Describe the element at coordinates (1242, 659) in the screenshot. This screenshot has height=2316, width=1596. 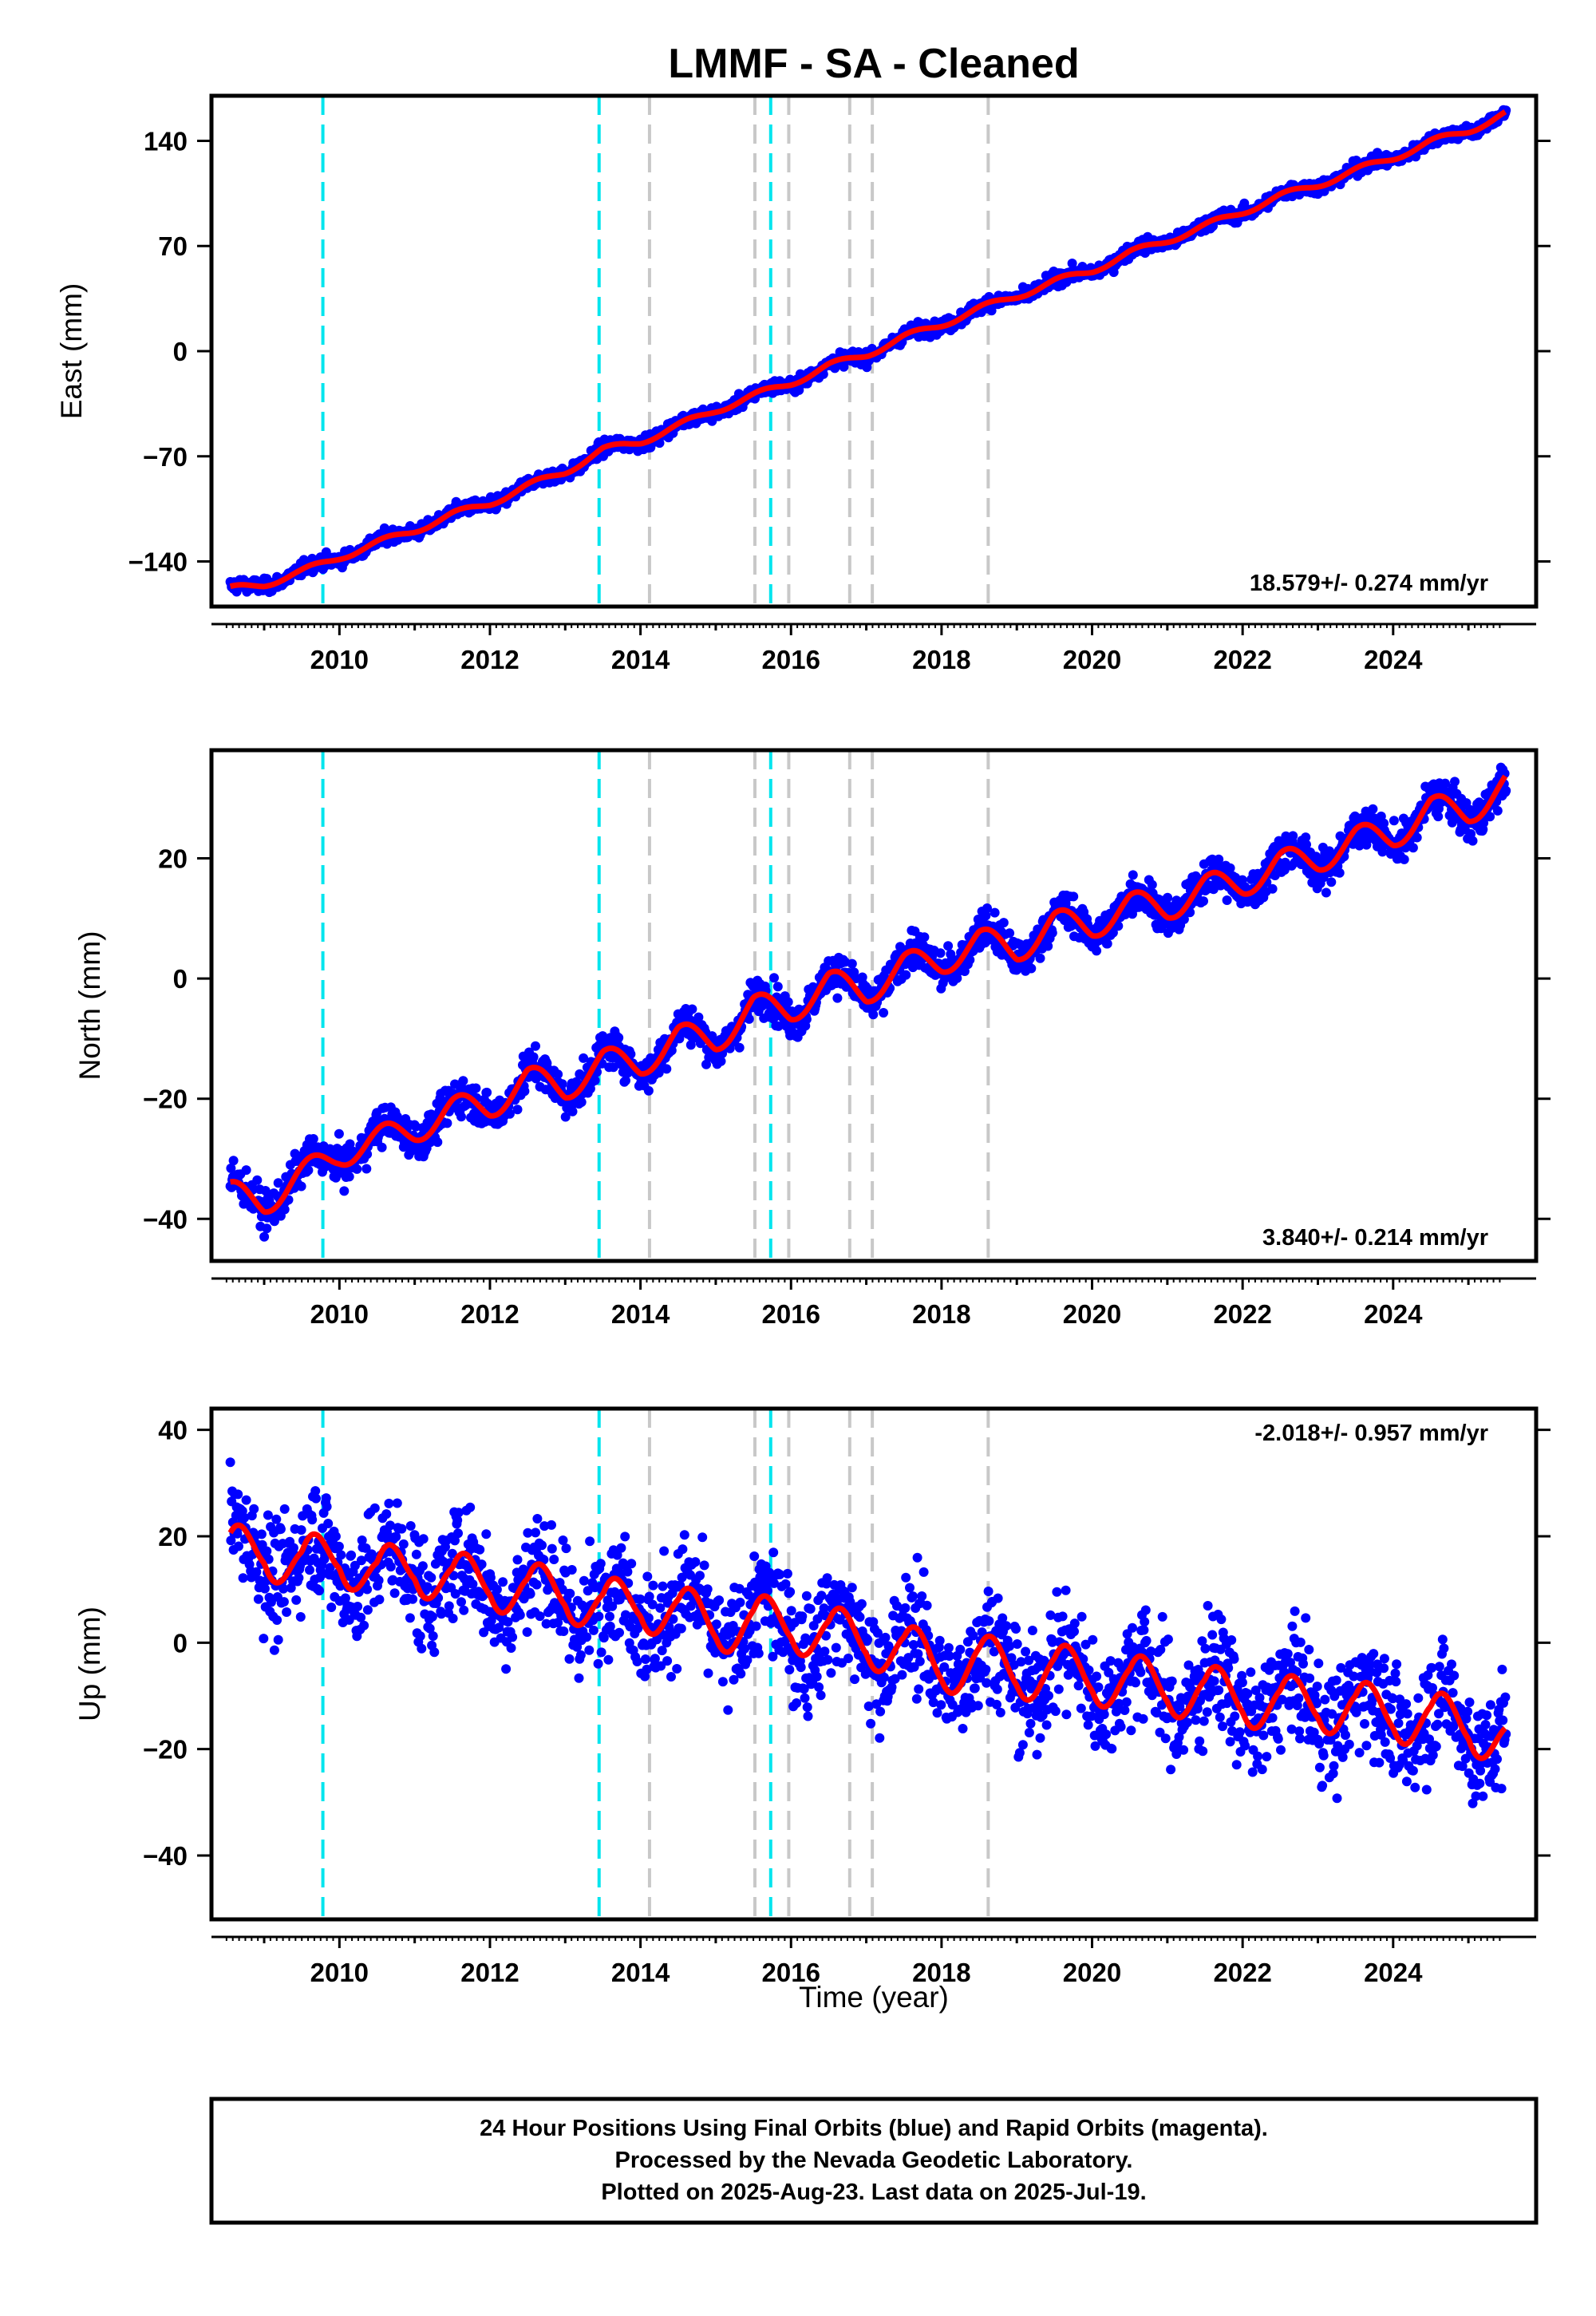
I see `x-tick-label-east-6: 2022` at that location.